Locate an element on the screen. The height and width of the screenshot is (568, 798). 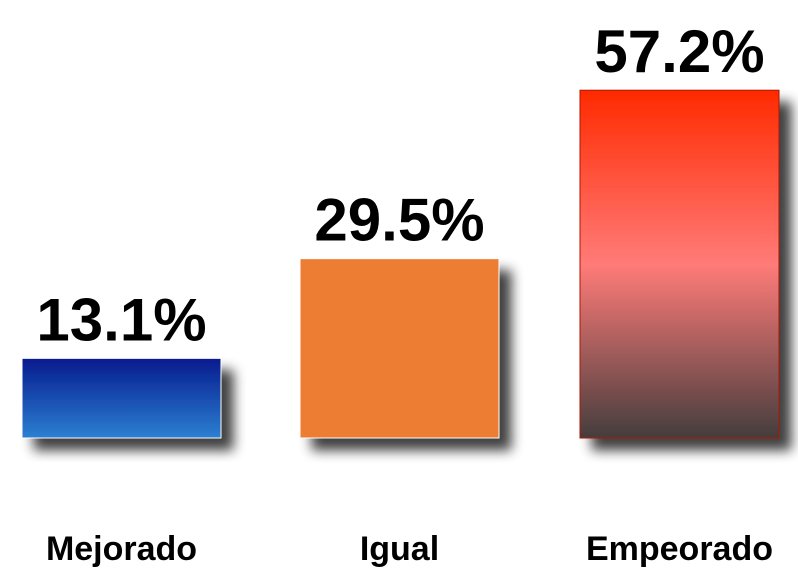
x-tick-label: Mejorado is located at coordinates (121, 549).